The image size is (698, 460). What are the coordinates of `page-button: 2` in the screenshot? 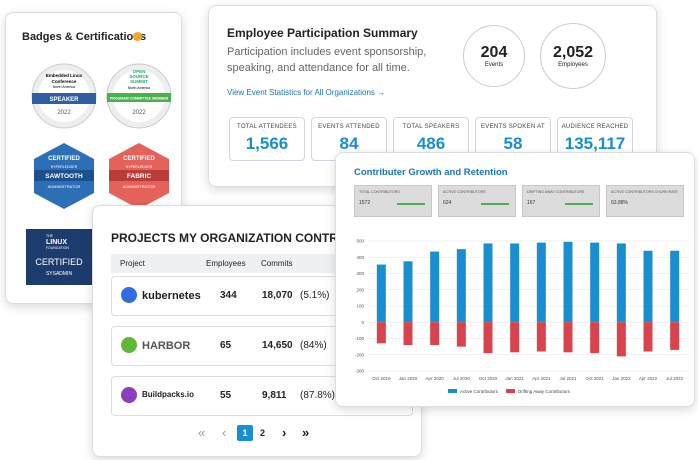 It's located at (263, 433).